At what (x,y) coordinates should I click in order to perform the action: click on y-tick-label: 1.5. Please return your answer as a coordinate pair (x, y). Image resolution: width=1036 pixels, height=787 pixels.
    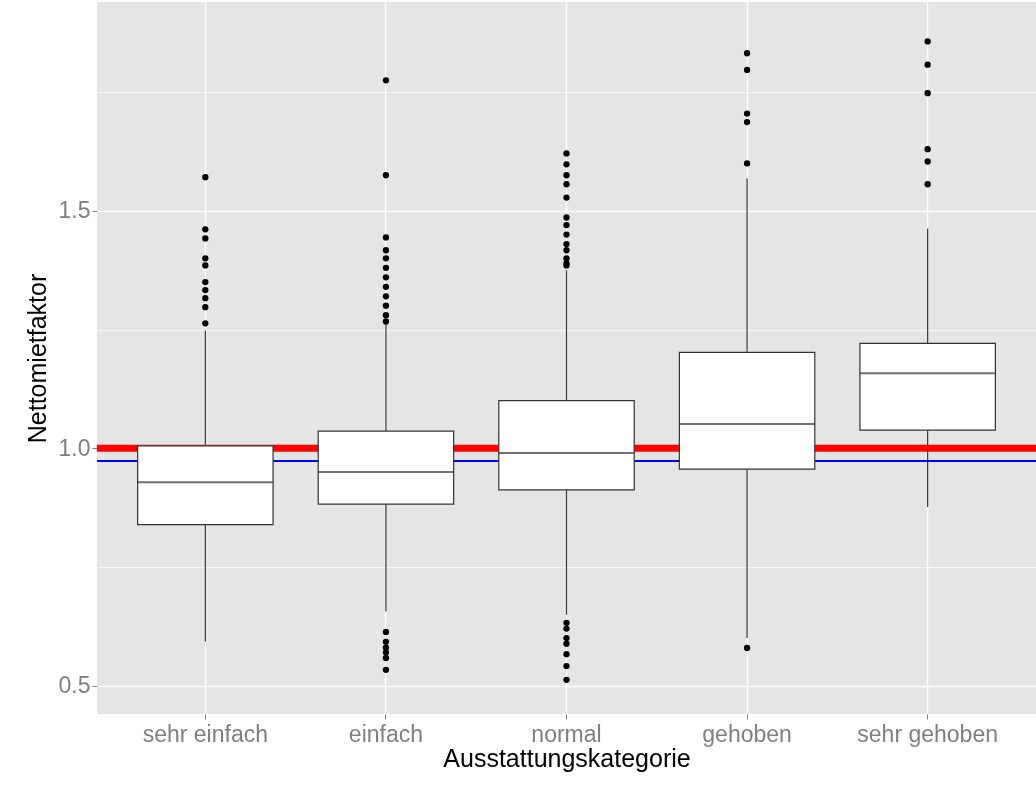
    Looking at the image, I should click on (74, 210).